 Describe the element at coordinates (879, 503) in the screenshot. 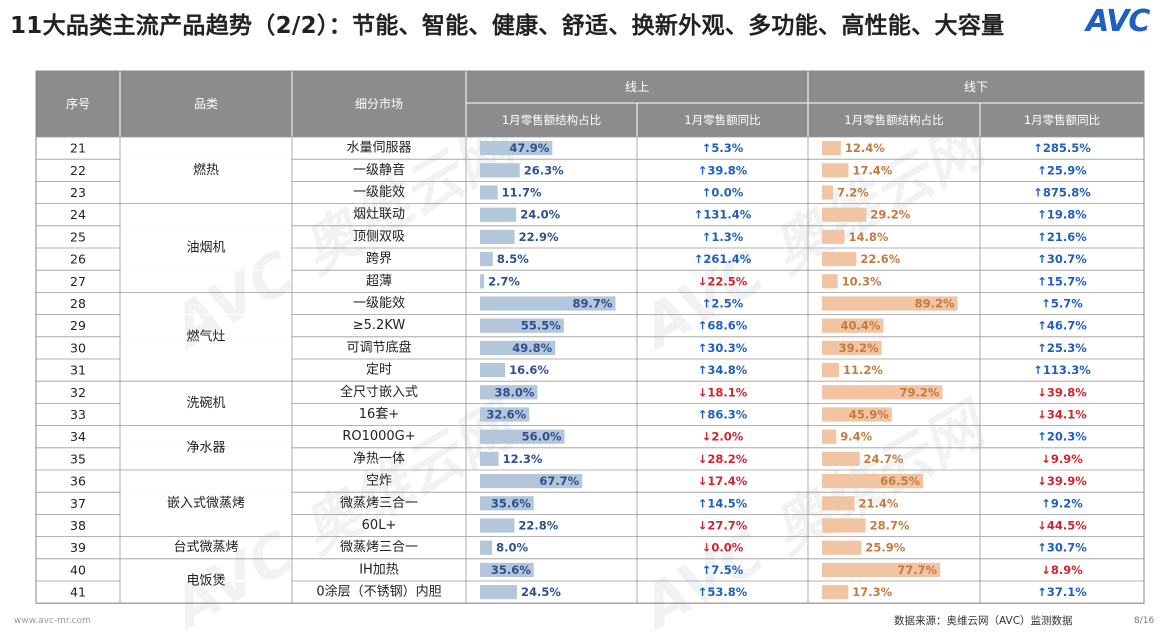

I see `offline-share-label: 21.4%` at that location.